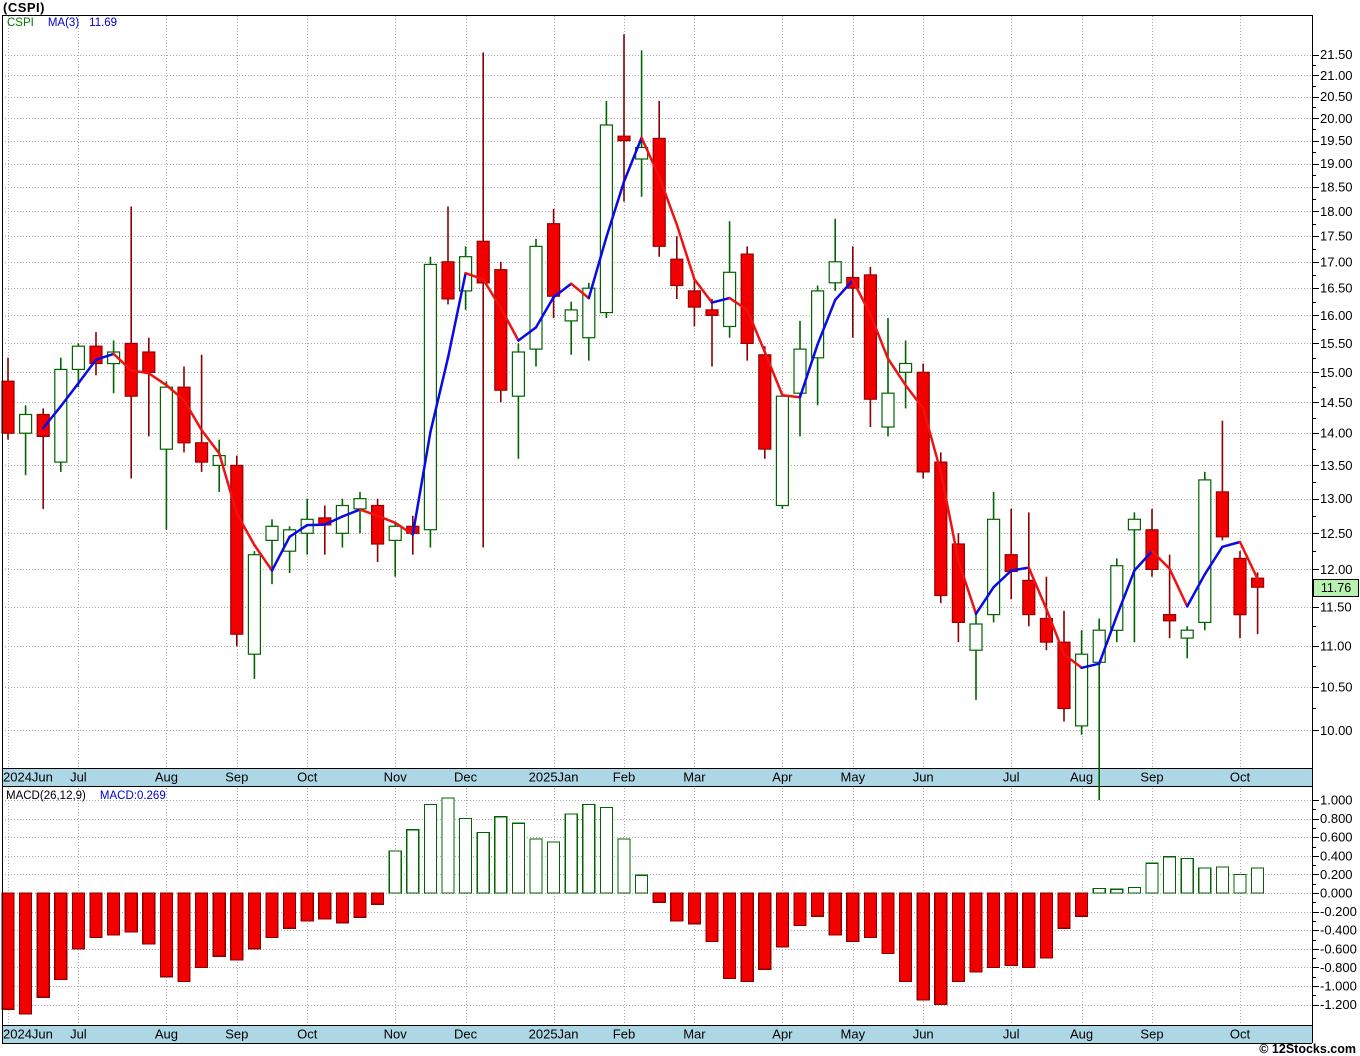 Image resolution: width=1360 pixels, height=1056 pixels. What do you see at coordinates (782, 777) in the screenshot?
I see `axis-label: Apr` at bounding box center [782, 777].